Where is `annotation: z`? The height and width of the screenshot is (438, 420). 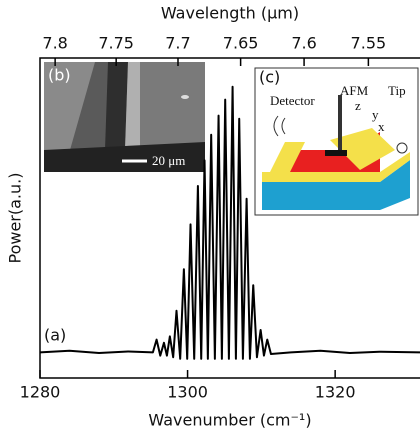 annotation: z is located at coordinates (358, 105).